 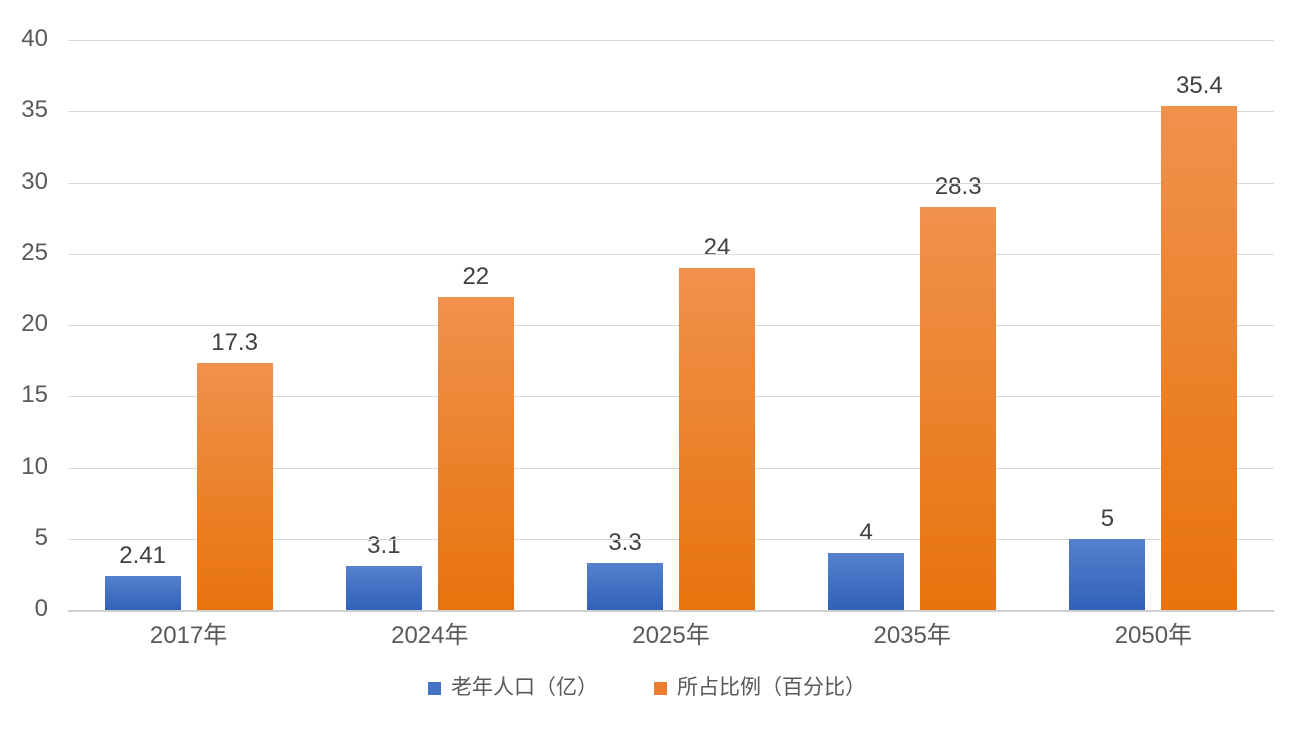 I want to click on legend: 老年人口（亿） 所占比例（百分比）, so click(x=647, y=688).